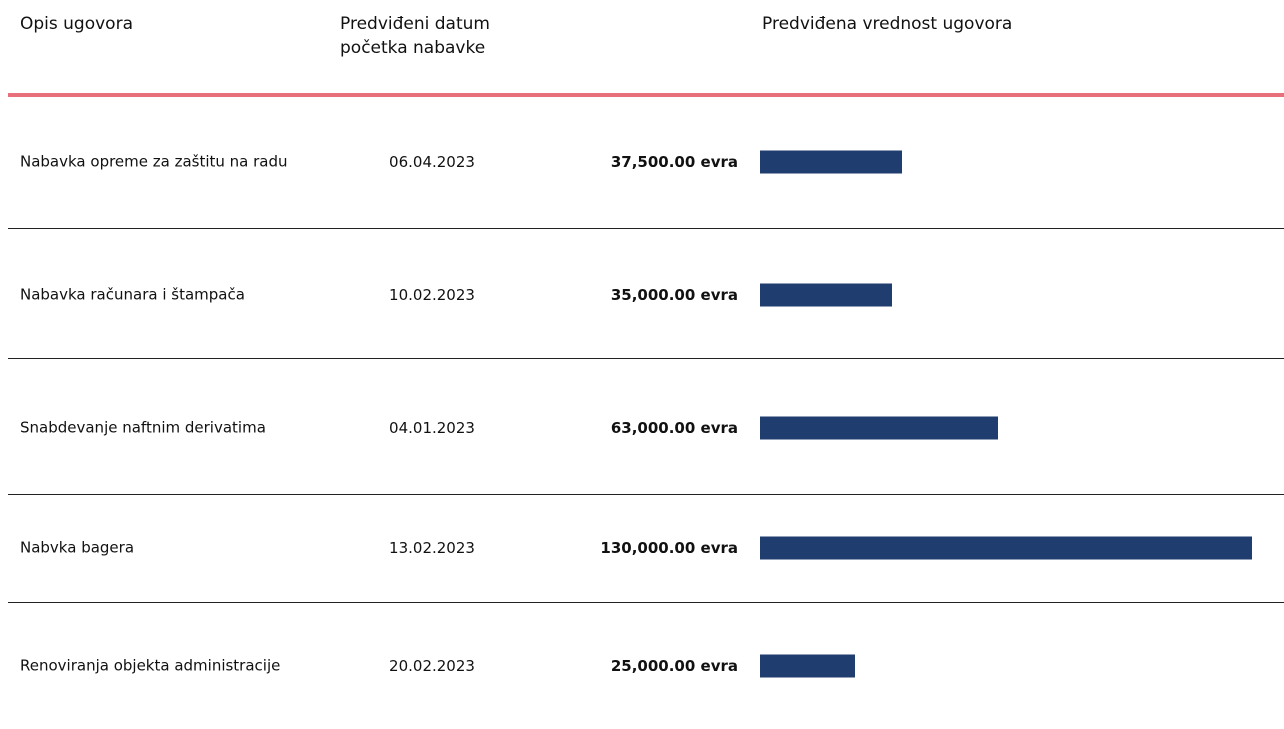  Describe the element at coordinates (154, 161) in the screenshot. I see `description: Nabavka opreme za zaštitu na radu` at that location.